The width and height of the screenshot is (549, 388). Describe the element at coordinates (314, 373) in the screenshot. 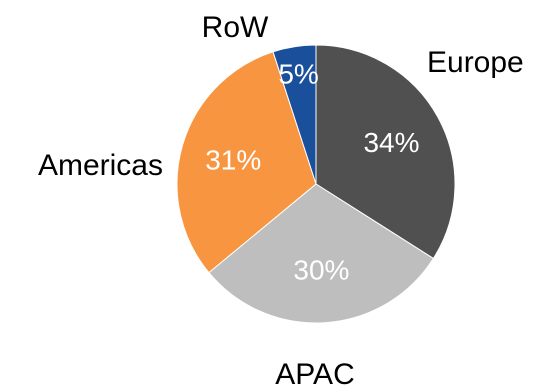

I see `category-label-apac: APAC` at that location.